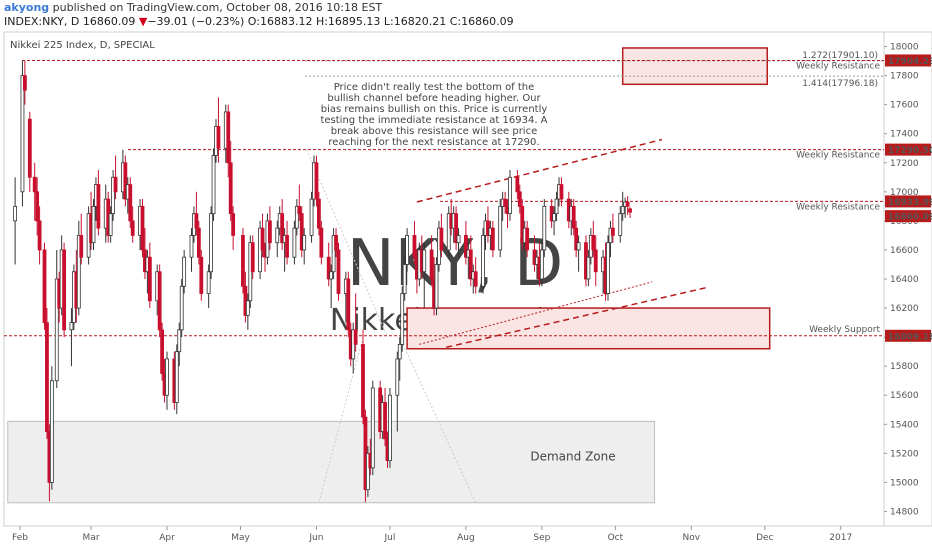  What do you see at coordinates (910, 337) in the screenshot?
I see `price-tag-label: 16009.18` at bounding box center [910, 337].